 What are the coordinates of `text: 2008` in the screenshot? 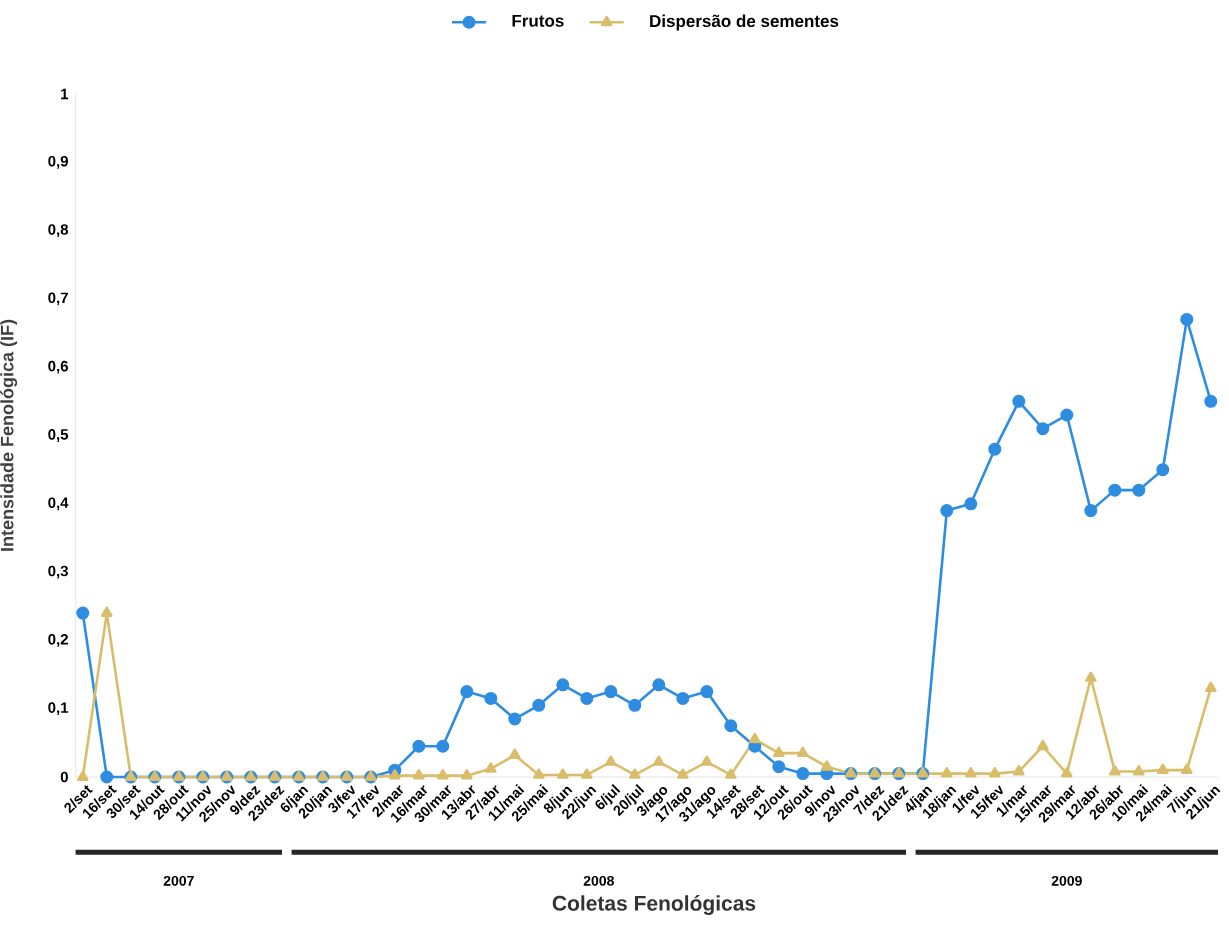 It's located at (598, 880).